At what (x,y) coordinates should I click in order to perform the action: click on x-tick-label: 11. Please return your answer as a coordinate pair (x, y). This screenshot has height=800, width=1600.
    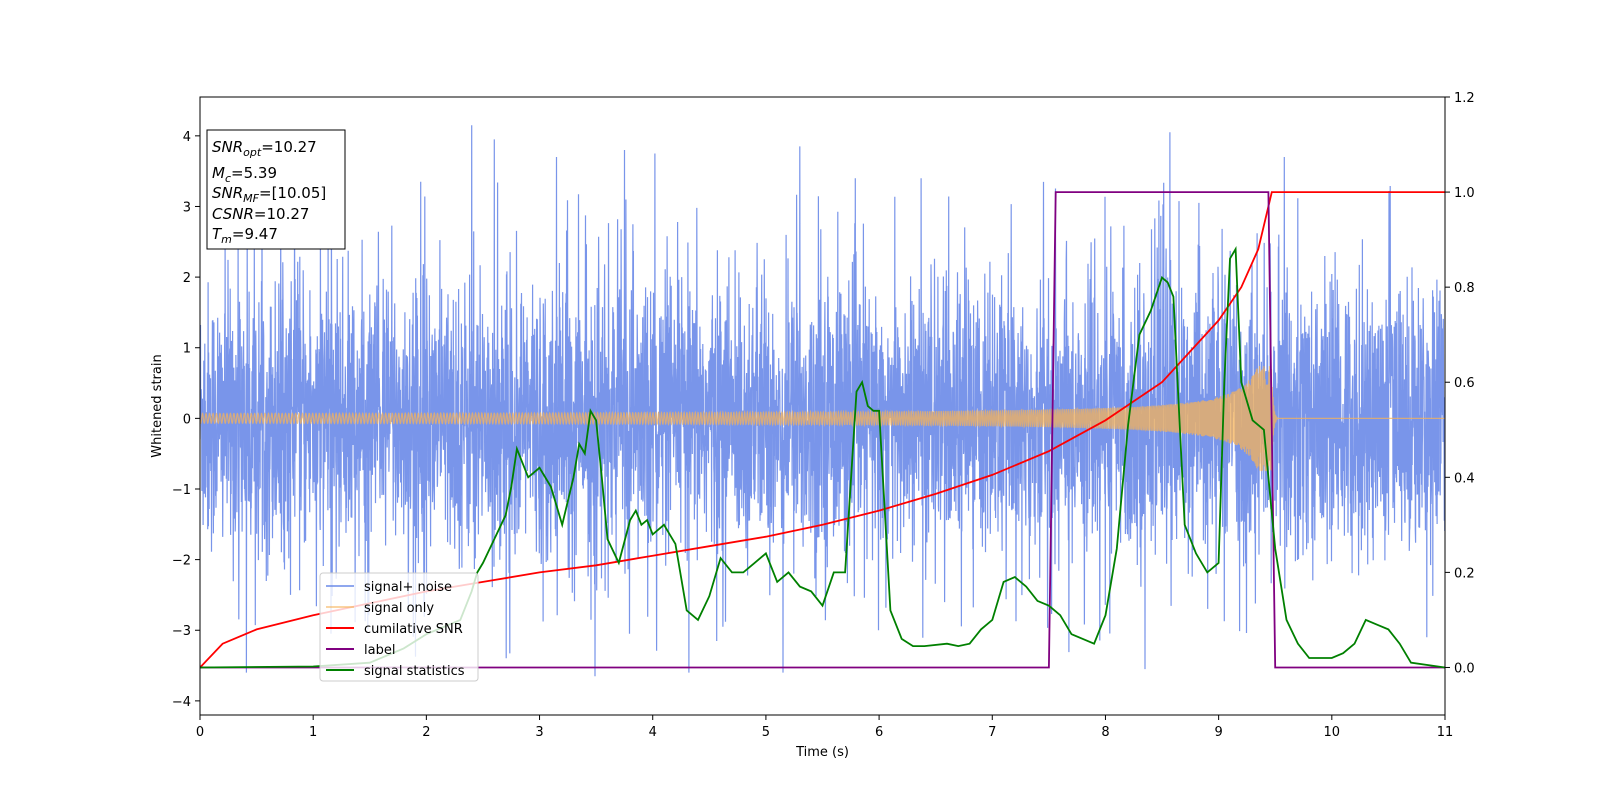
    Looking at the image, I should click on (1445, 732).